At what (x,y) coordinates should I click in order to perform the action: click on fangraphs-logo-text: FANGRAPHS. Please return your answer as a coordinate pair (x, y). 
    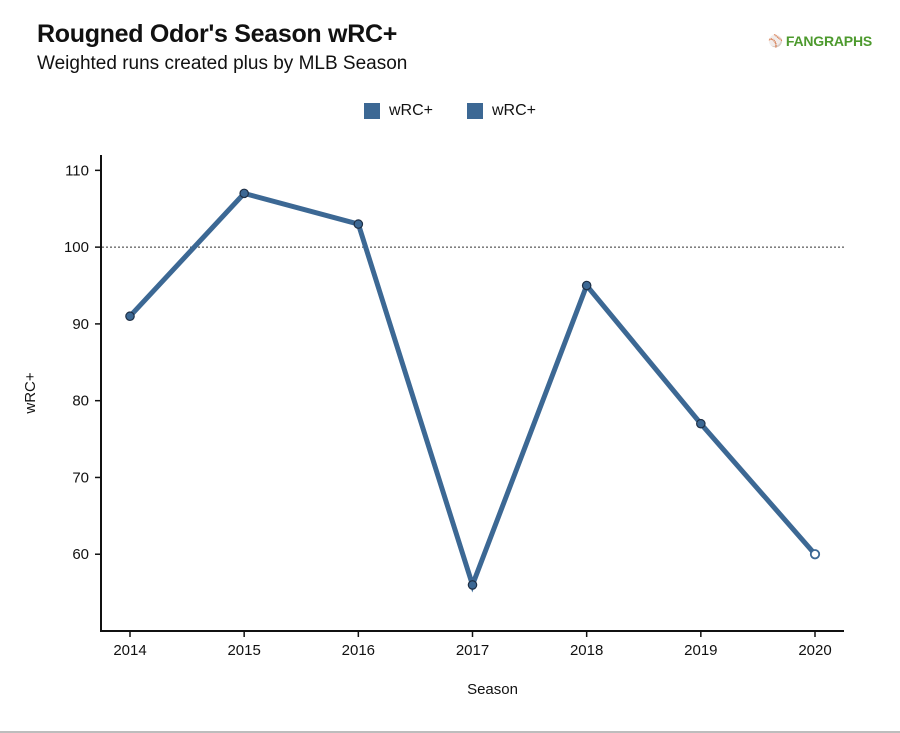
    Looking at the image, I should click on (828, 41).